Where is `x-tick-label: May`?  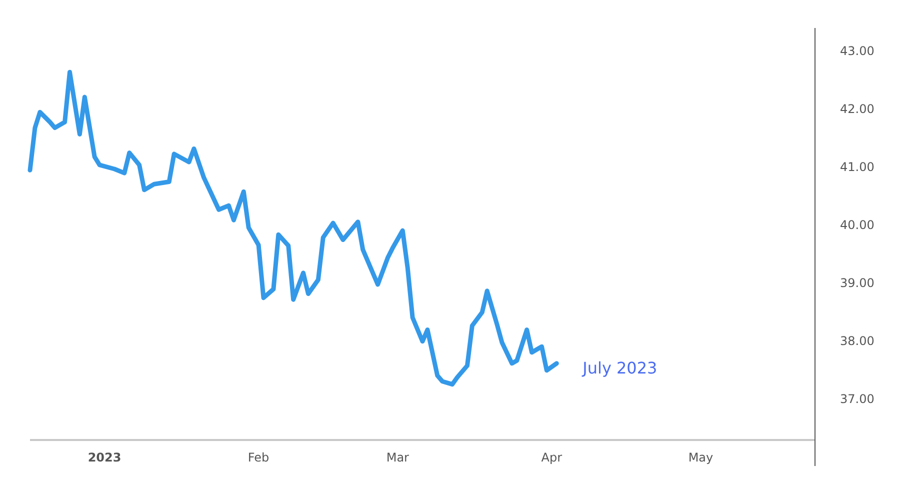 x-tick-label: May is located at coordinates (701, 457).